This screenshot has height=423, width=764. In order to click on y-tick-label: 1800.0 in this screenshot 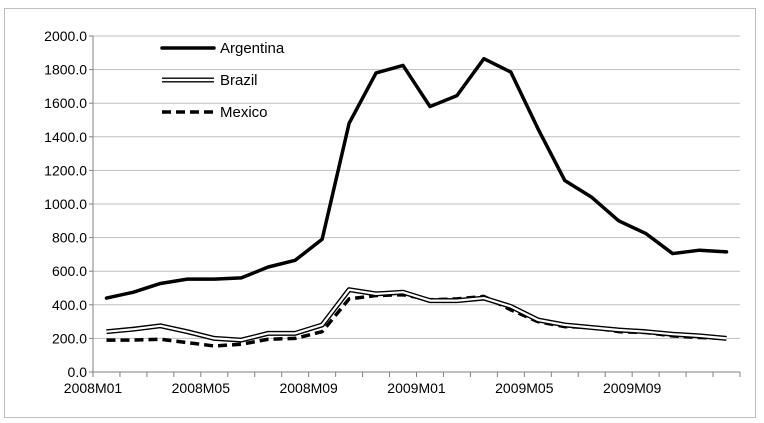, I will do `click(65, 70)`.